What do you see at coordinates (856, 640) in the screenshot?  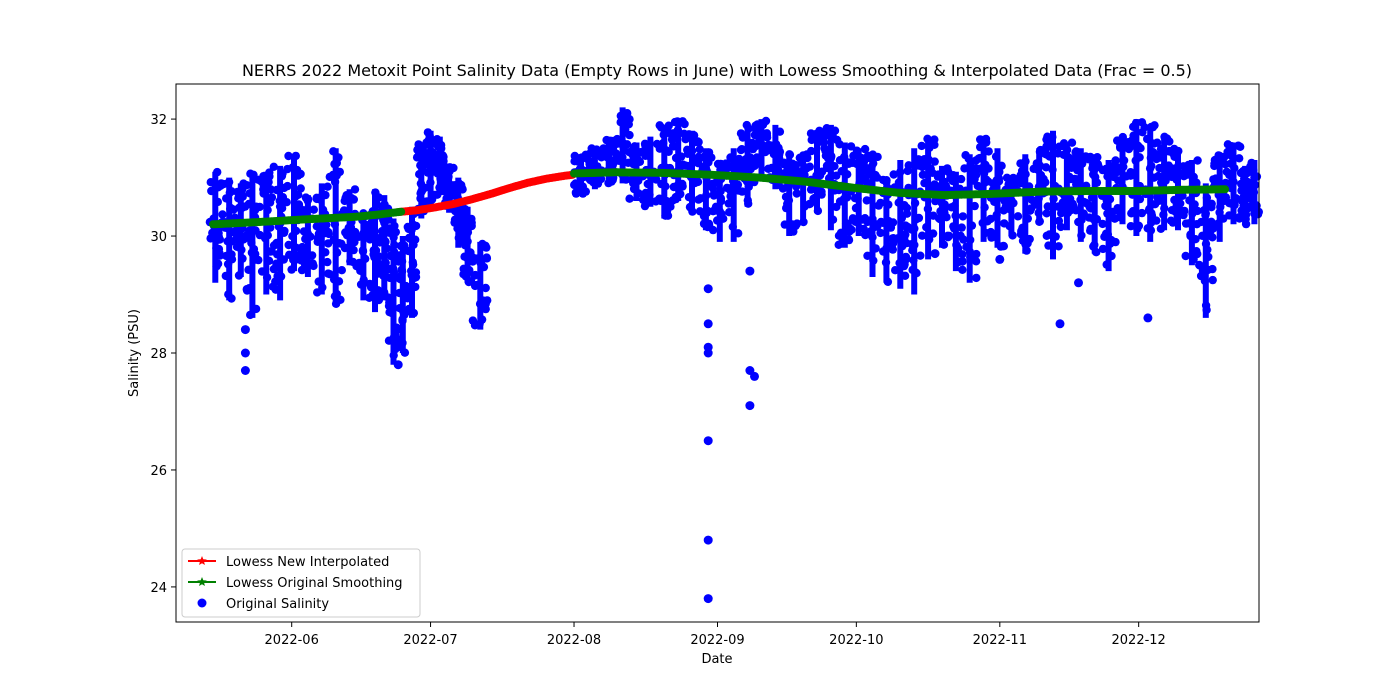 I see `x-tick-label: 2022-10` at bounding box center [856, 640].